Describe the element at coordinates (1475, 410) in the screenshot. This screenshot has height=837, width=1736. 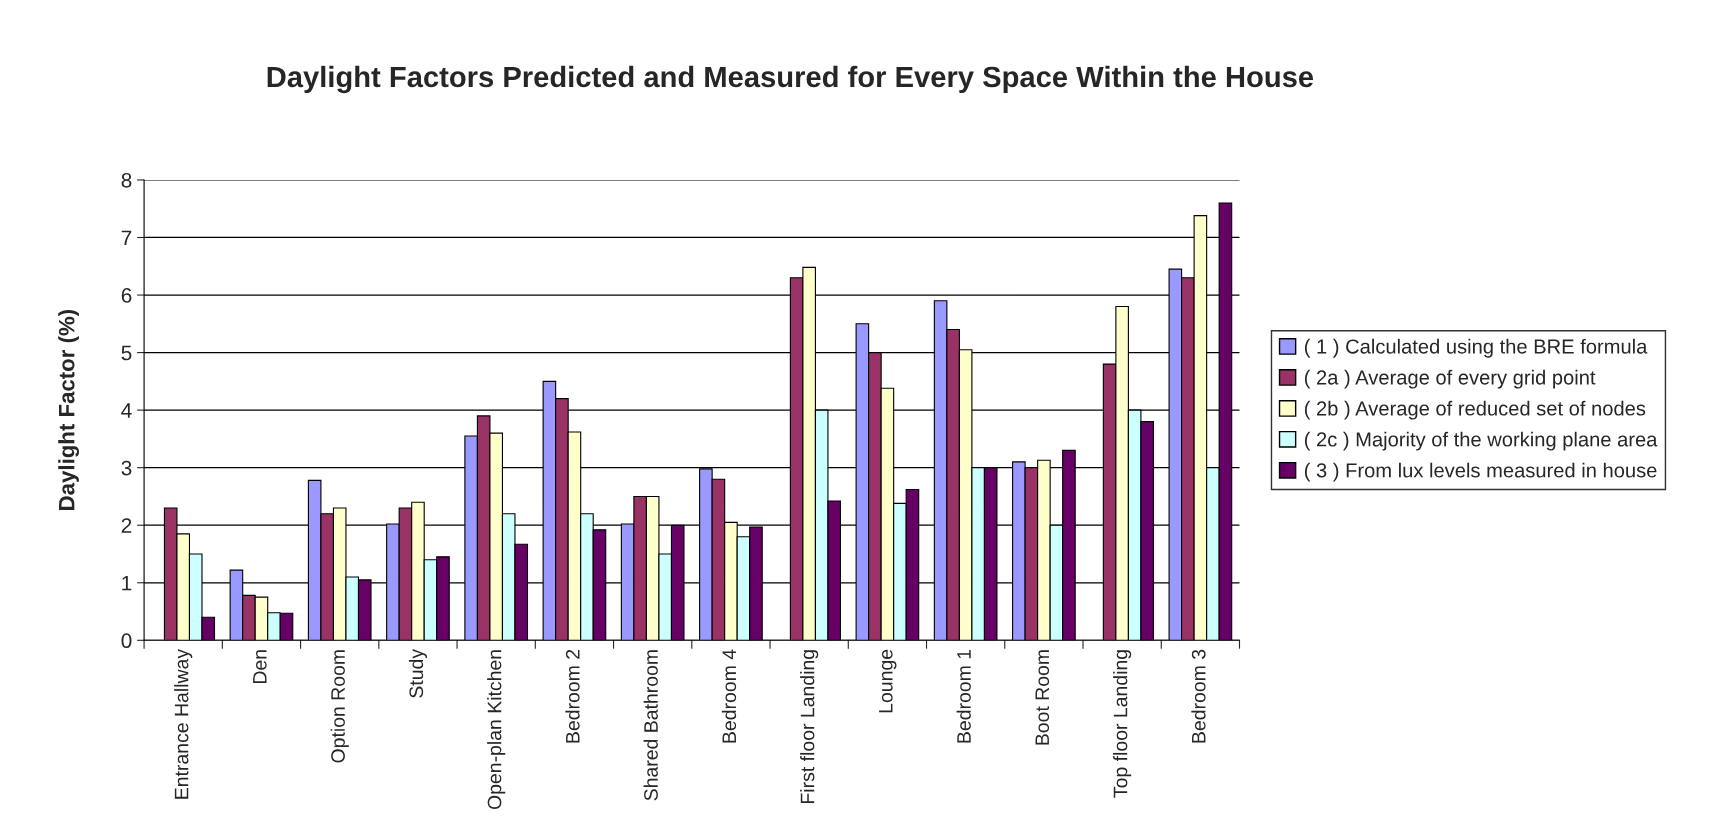
I see `legend-label: ( 2b ) Average of reduced set of nodes` at that location.